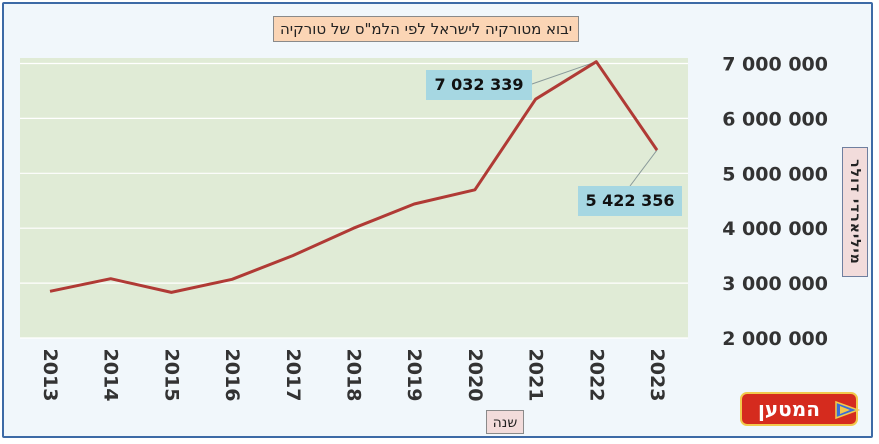 Image resolution: width=879 pixels, height=444 pixels. What do you see at coordinates (775, 174) in the screenshot?
I see `y-tick-label: 5 000 000` at bounding box center [775, 174].